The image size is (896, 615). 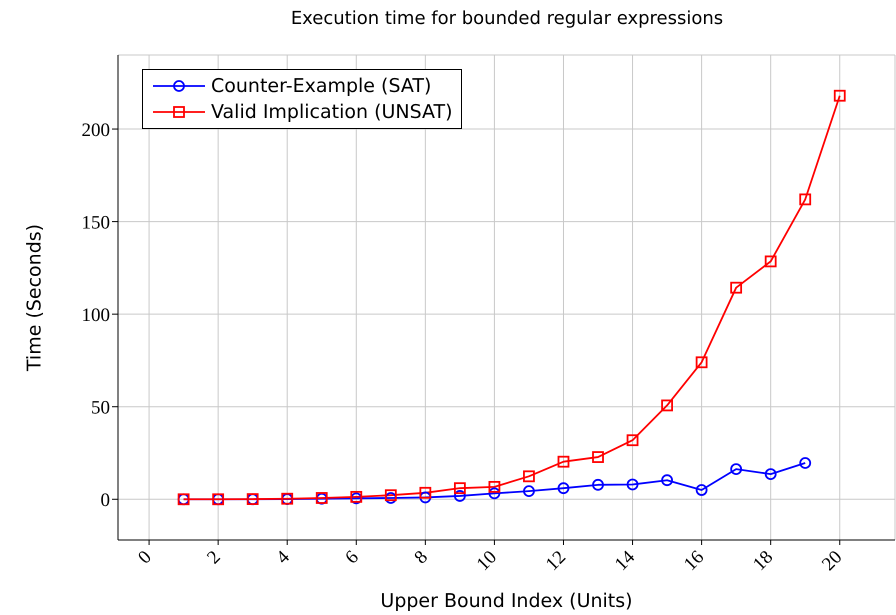 What do you see at coordinates (332, 112) in the screenshot?
I see `legend-label: Valid Implication (UNSAT)` at bounding box center [332, 112].